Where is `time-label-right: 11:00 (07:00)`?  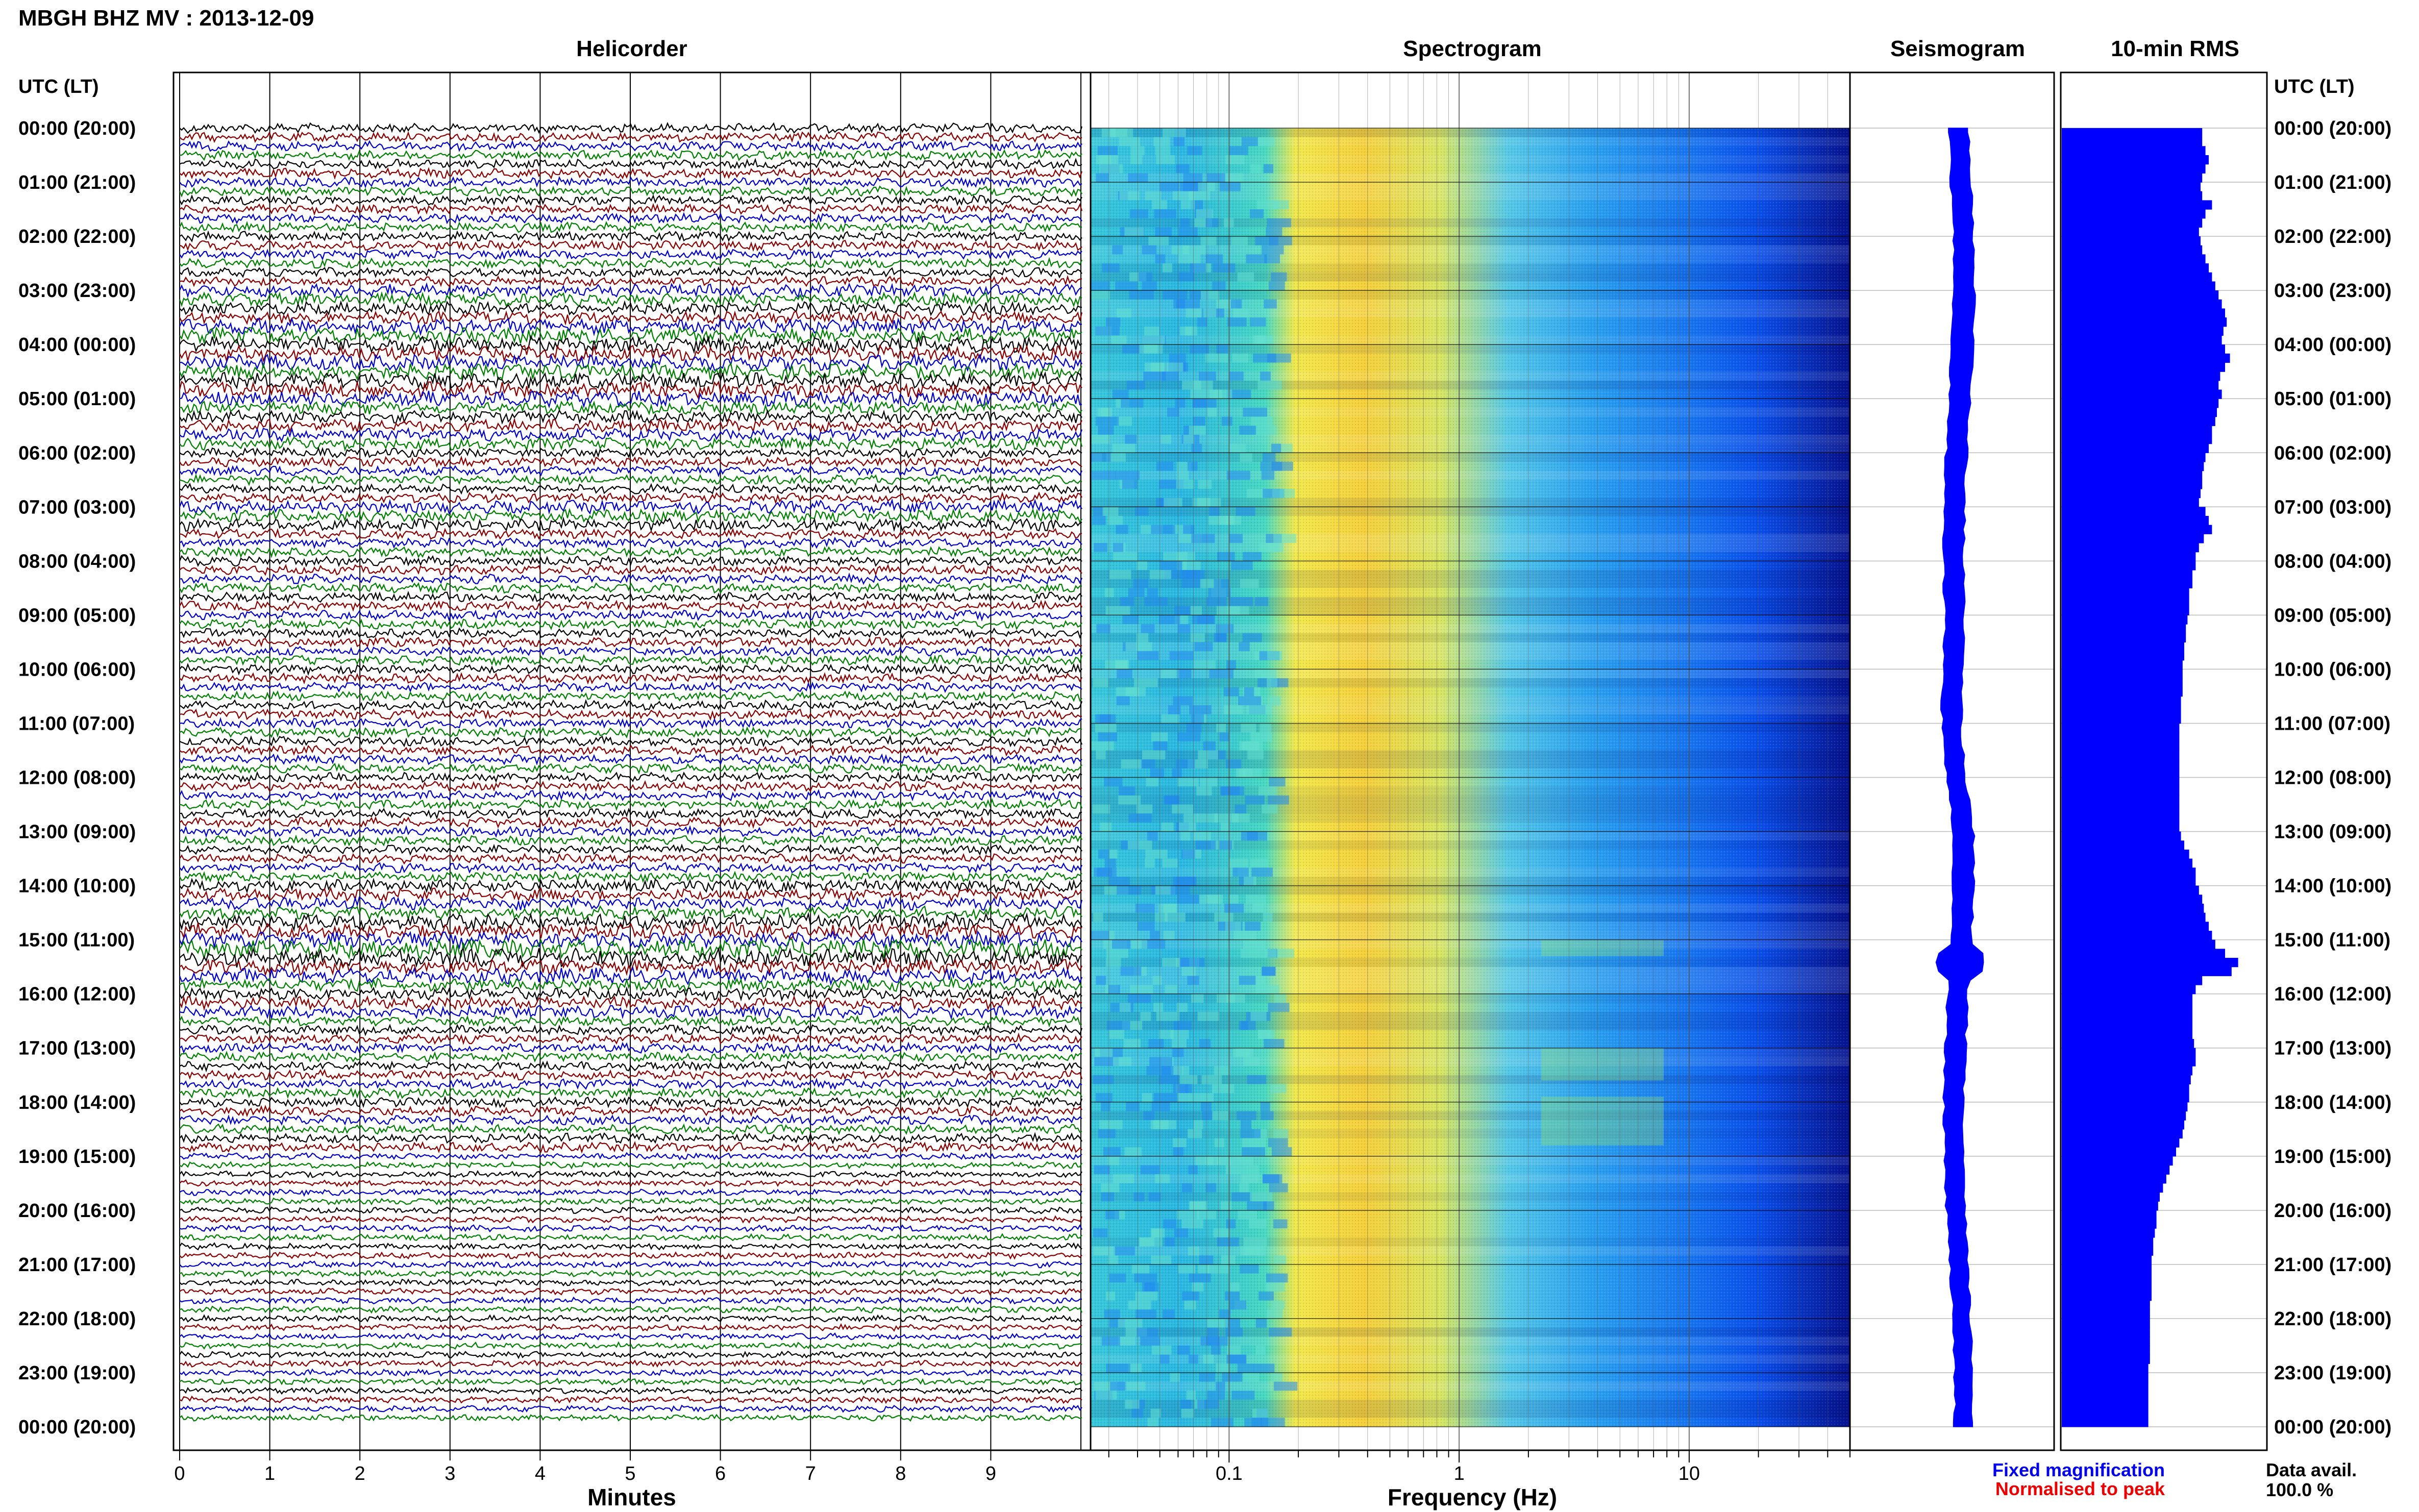
time-label-right: 11:00 (07:00) is located at coordinates (2332, 723).